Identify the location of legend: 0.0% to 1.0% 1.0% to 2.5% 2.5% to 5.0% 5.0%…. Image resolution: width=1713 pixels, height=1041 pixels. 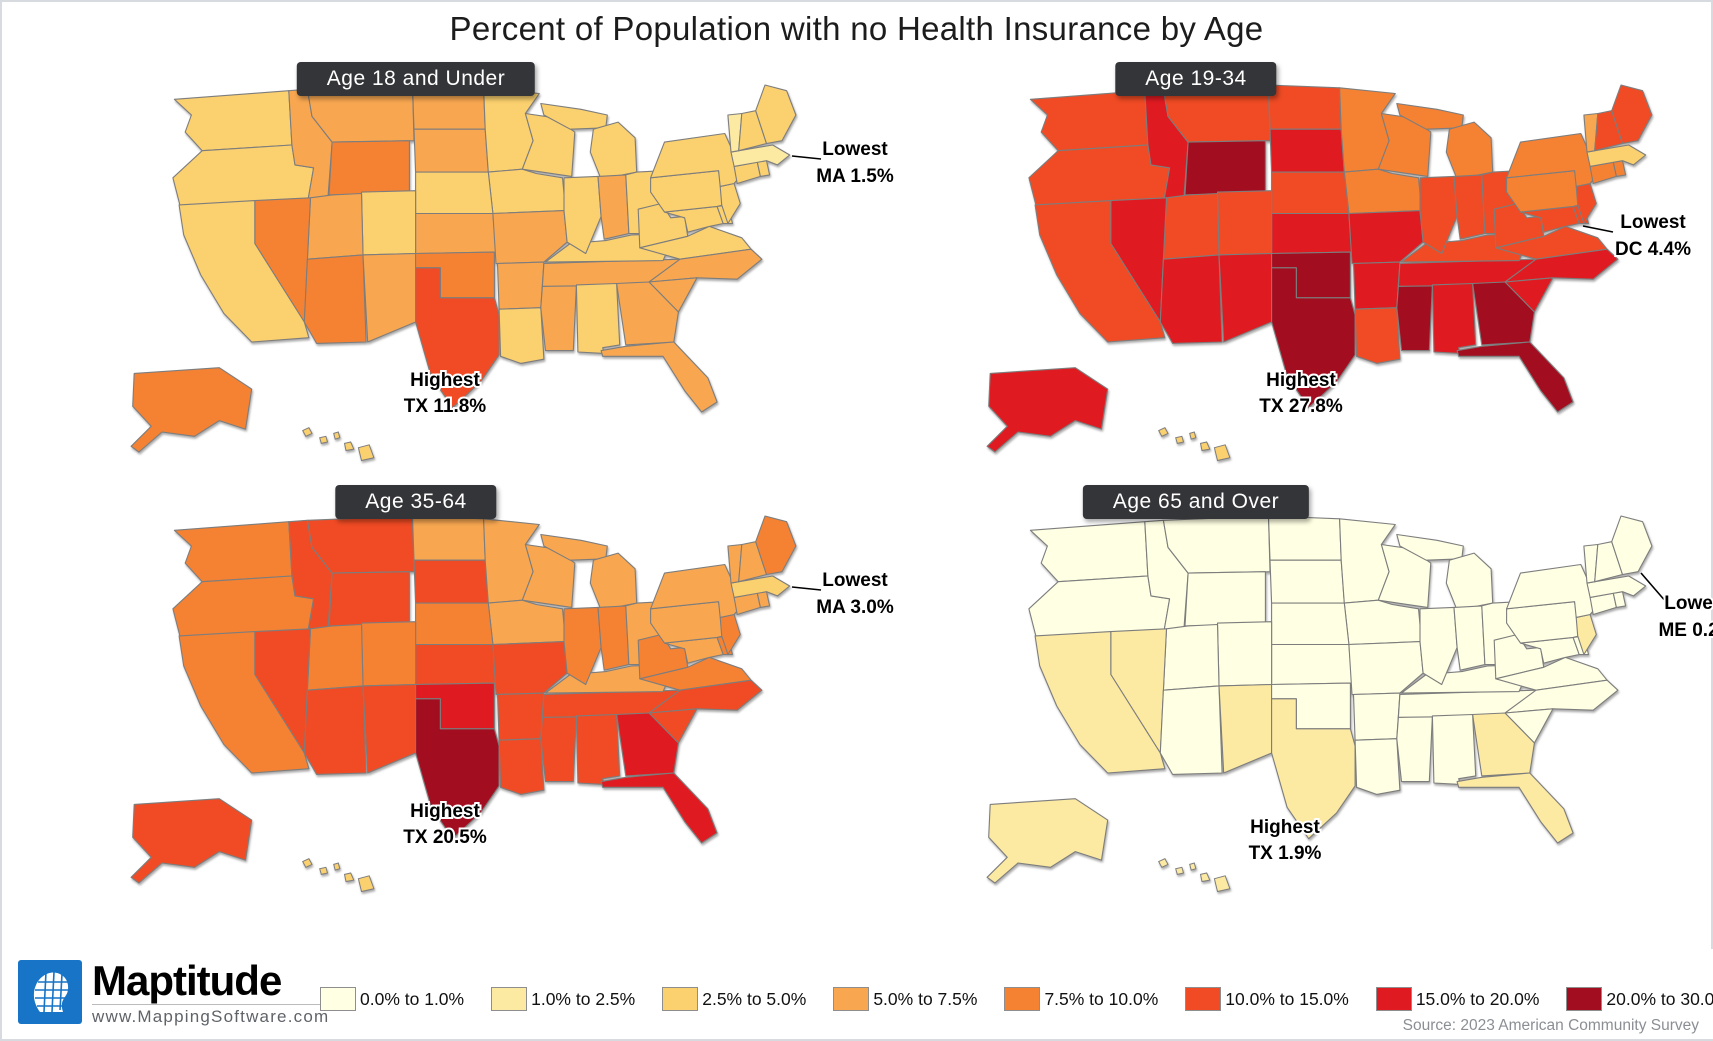
(1016, 999).